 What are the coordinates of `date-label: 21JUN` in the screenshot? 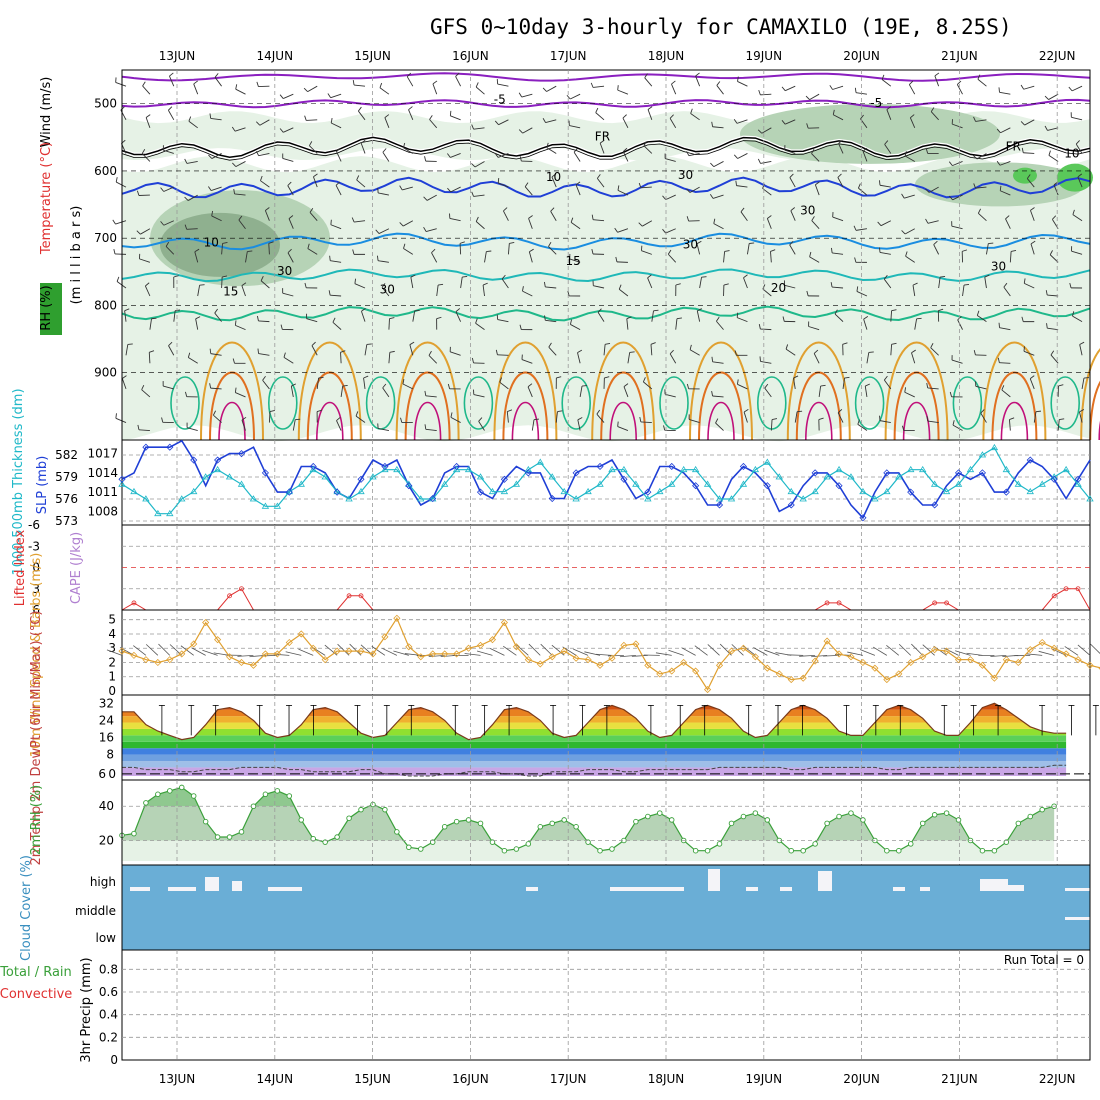 It's located at (959, 1079).